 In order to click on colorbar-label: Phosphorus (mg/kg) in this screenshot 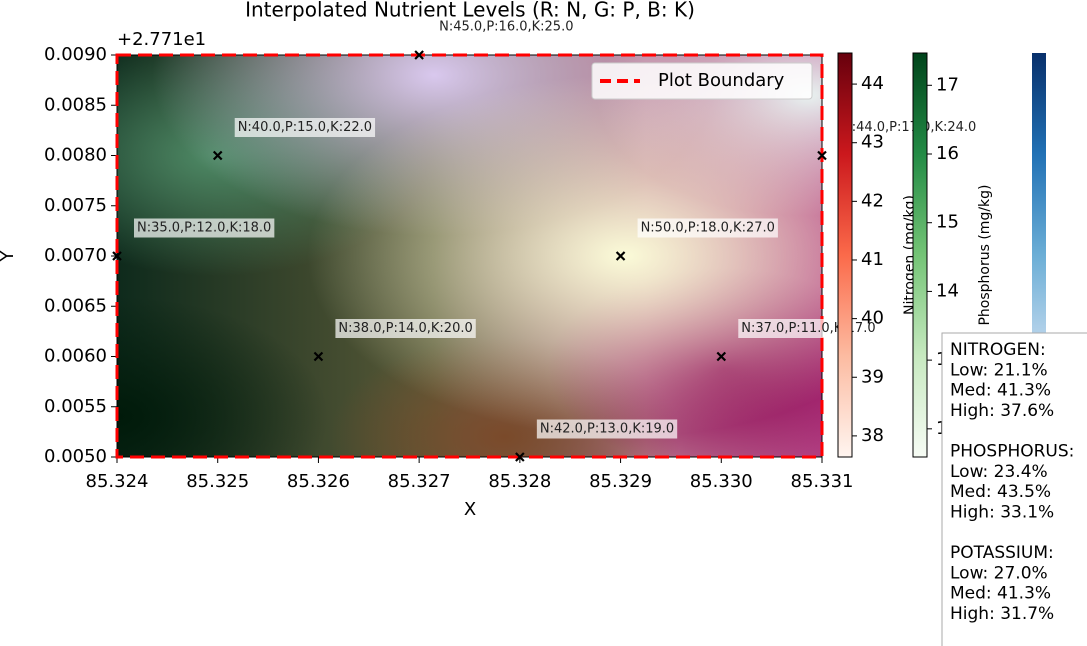, I will do `click(985, 254)`.